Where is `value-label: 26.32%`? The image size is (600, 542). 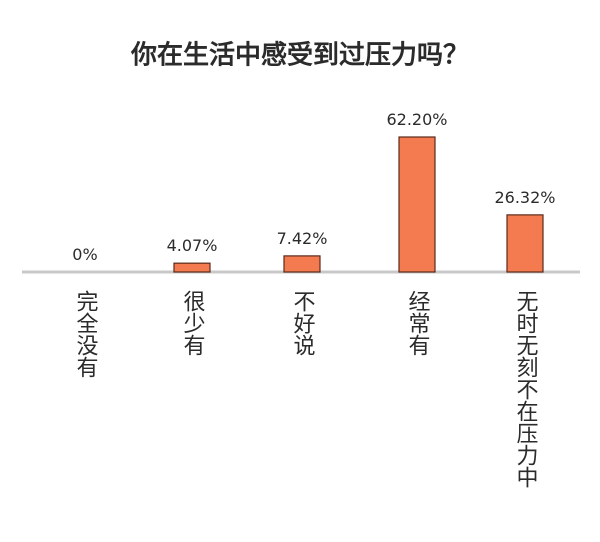
value-label: 26.32% is located at coordinates (524, 197).